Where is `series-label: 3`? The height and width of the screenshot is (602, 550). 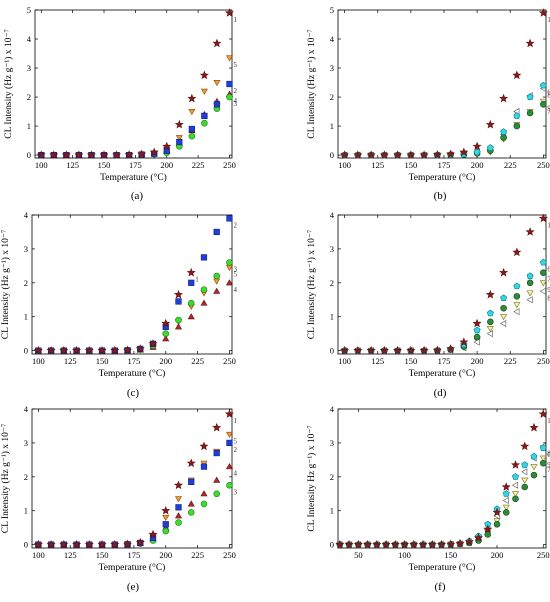 series-label: 3 is located at coordinates (235, 104).